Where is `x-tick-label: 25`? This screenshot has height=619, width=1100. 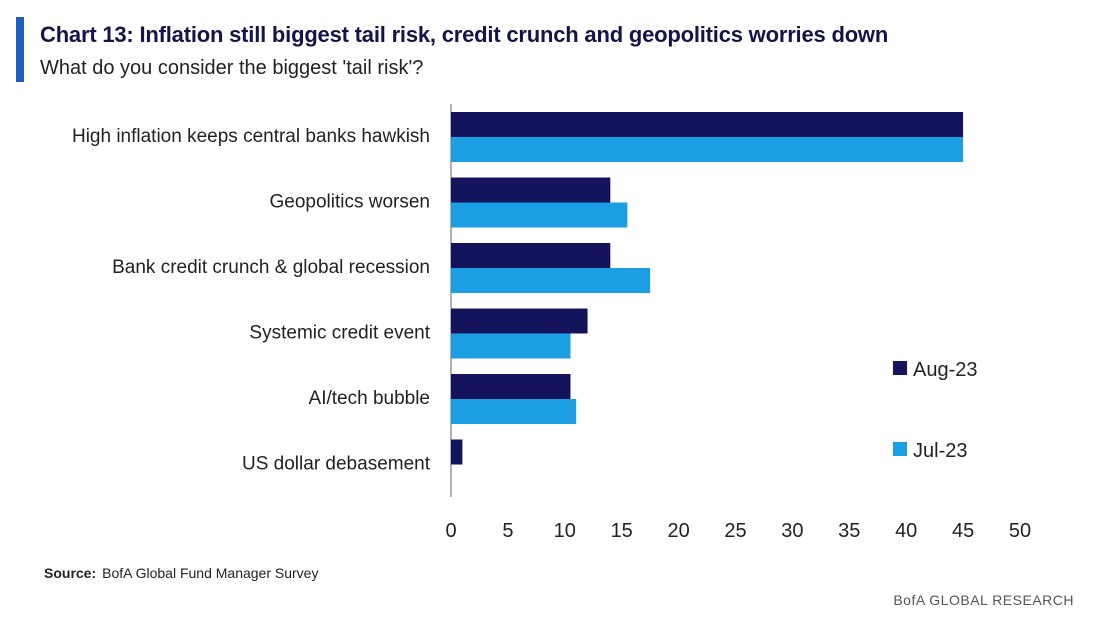 x-tick-label: 25 is located at coordinates (735, 531).